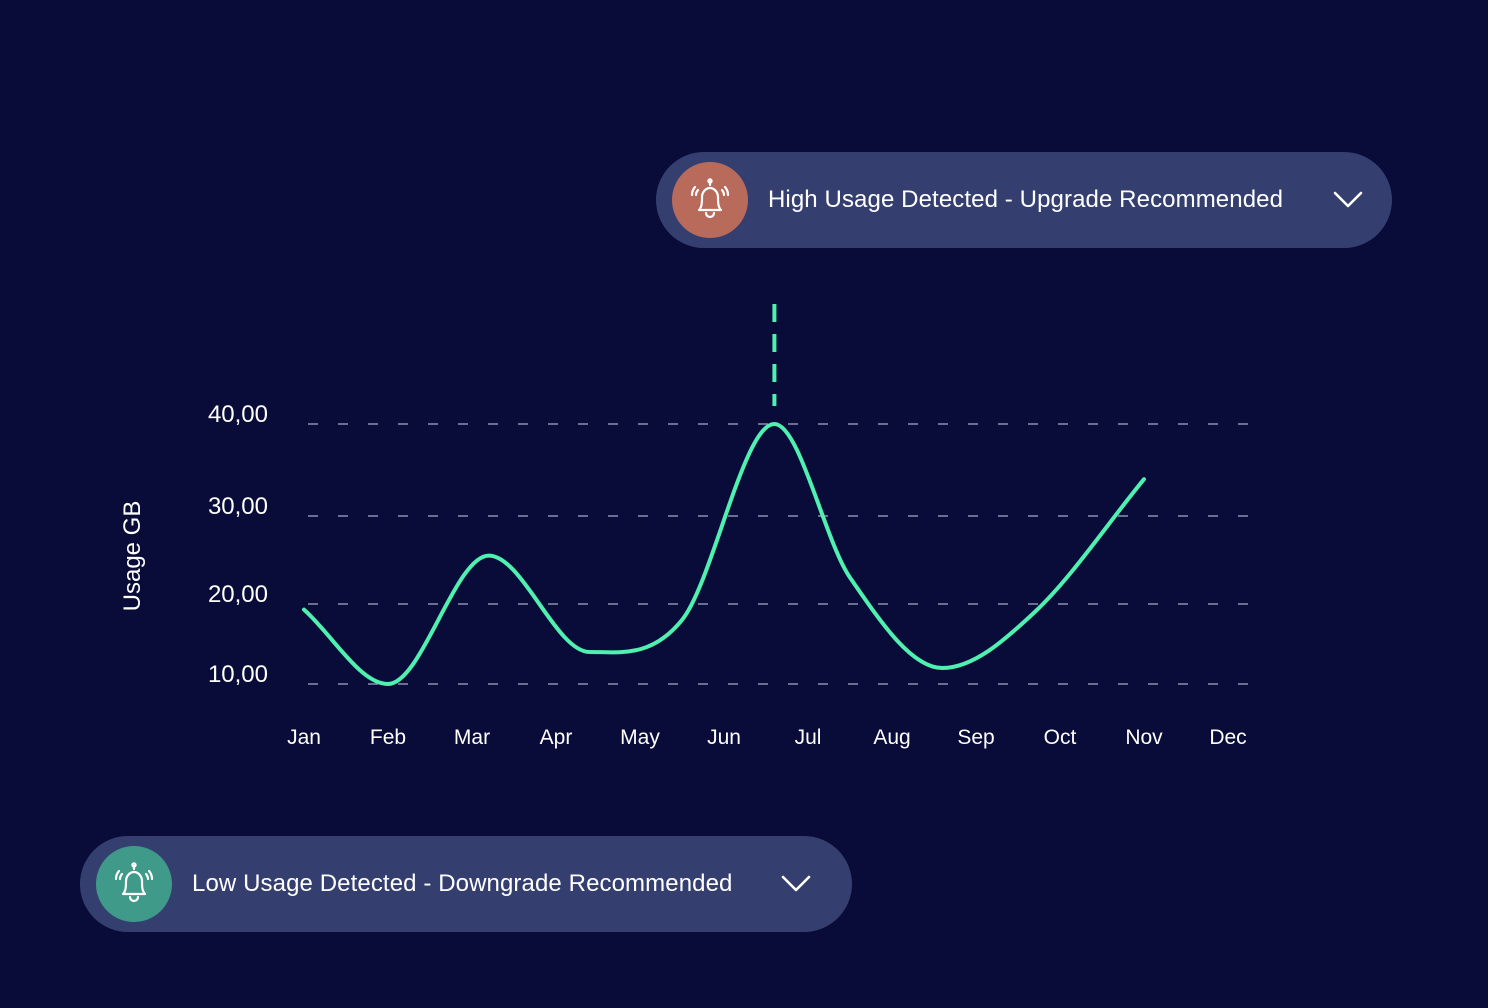  I want to click on y-tick-label: 30,00, so click(238, 506).